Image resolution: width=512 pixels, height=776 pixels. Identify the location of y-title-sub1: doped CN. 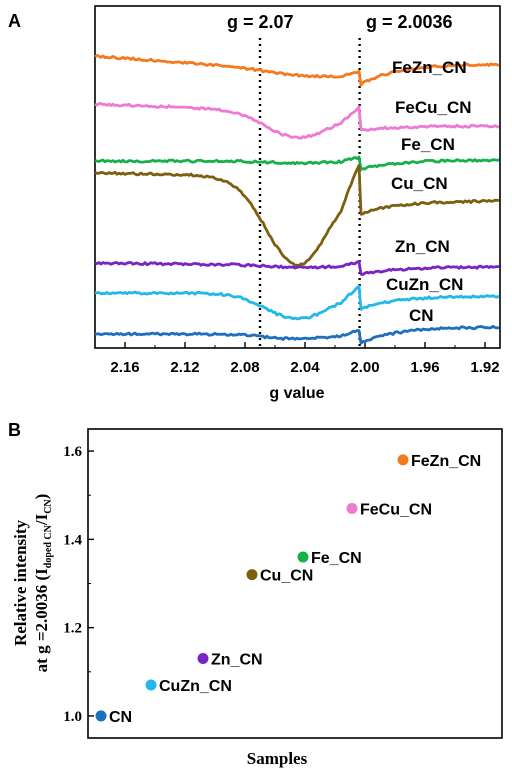
(48, 546).